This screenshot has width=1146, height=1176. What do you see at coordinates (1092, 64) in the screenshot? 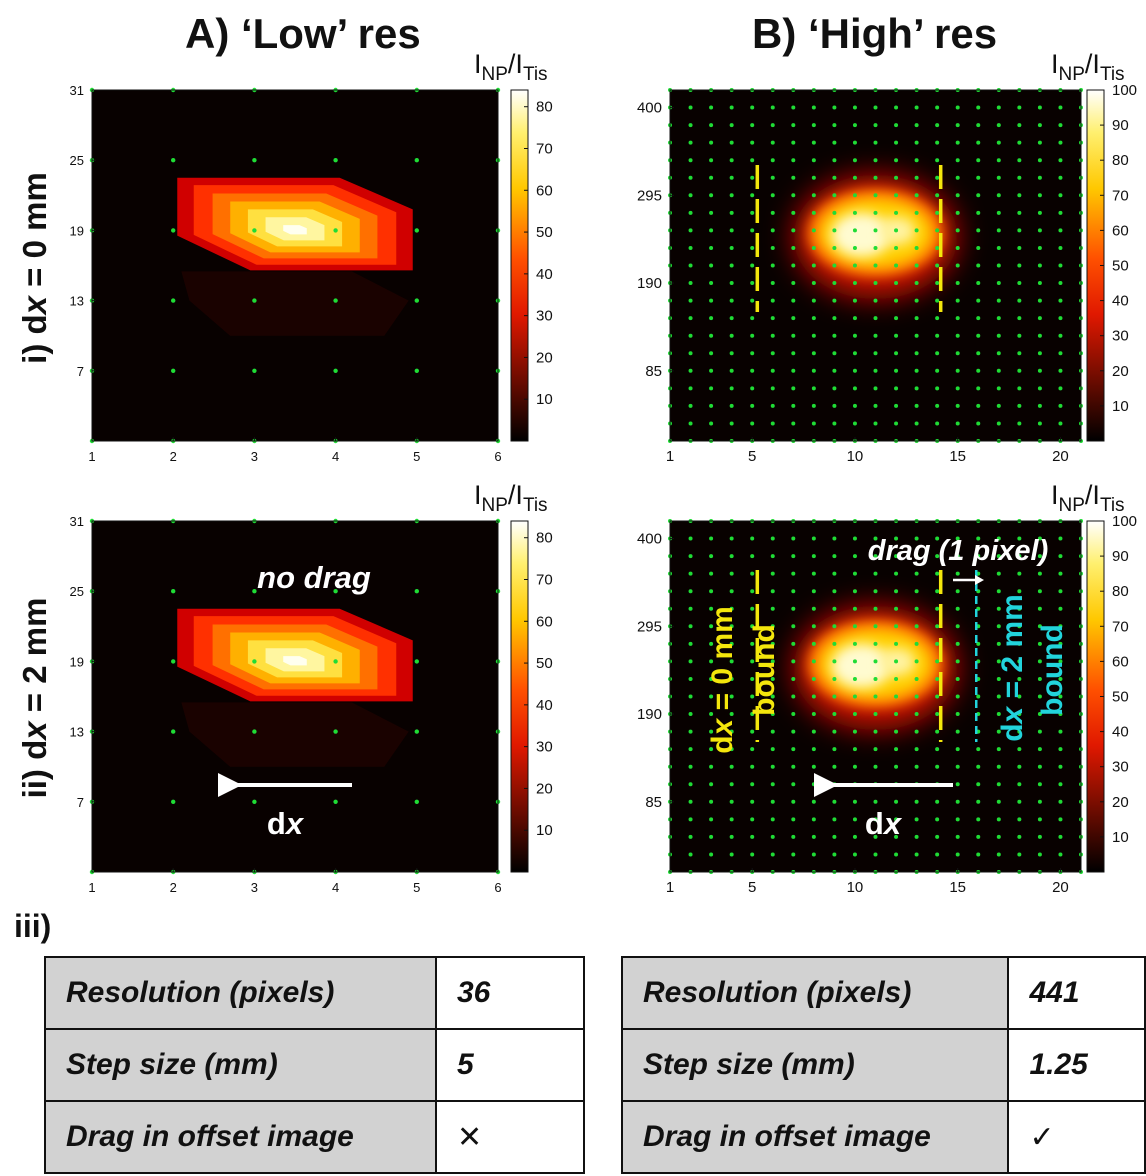
I see `colorbar-label-slash: /I` at bounding box center [1092, 64].